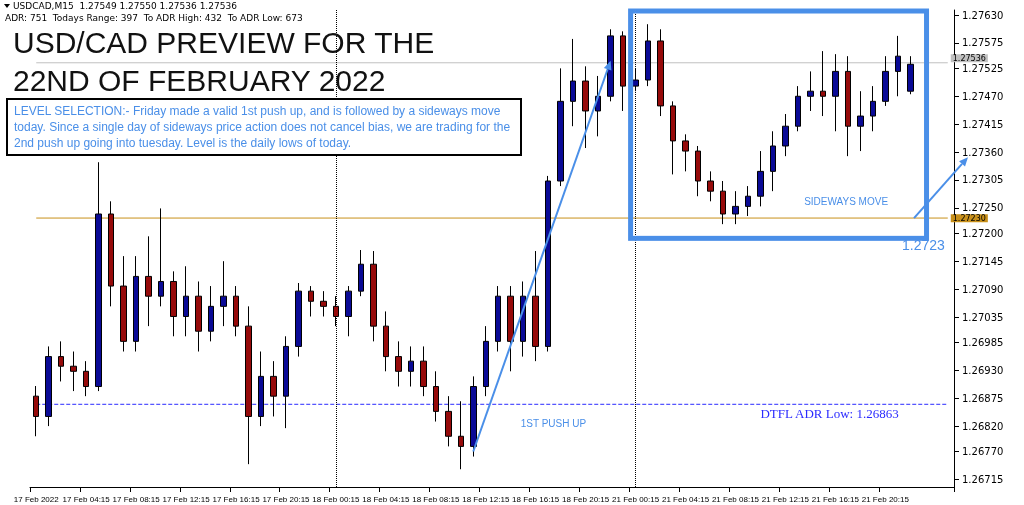 The image size is (1024, 505). Describe the element at coordinates (983, 342) in the screenshot. I see `y-tick-label: 1.26985` at that location.